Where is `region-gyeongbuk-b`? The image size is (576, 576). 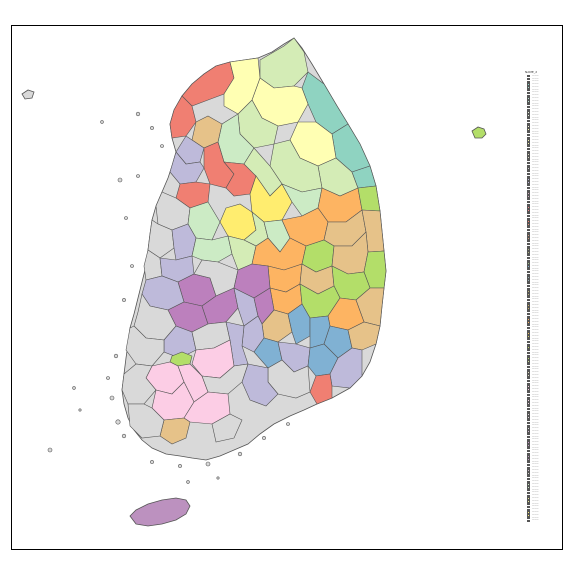 region-gyeongbuk-b is located at coordinates (369, 198).